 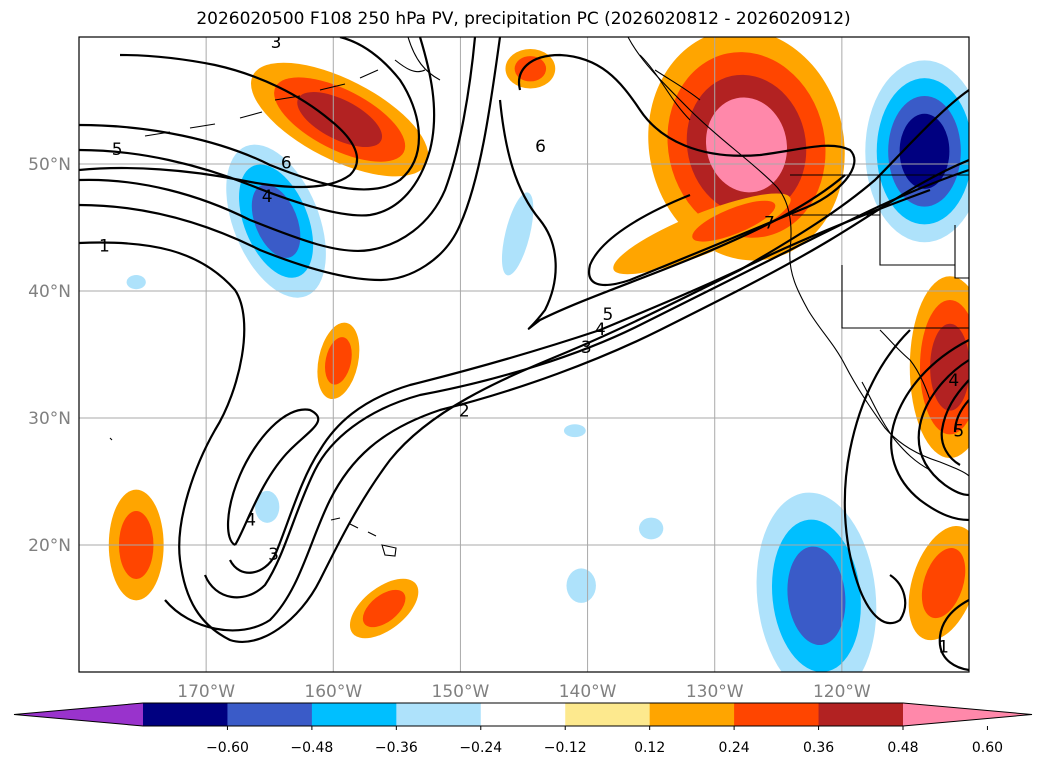 What do you see at coordinates (49, 419) in the screenshot?
I see `lat-tick-label: 30°N` at bounding box center [49, 419].